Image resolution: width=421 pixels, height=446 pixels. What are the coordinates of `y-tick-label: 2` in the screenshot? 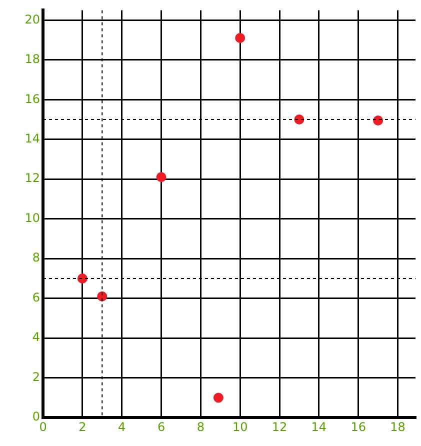 It's located at (36, 377).